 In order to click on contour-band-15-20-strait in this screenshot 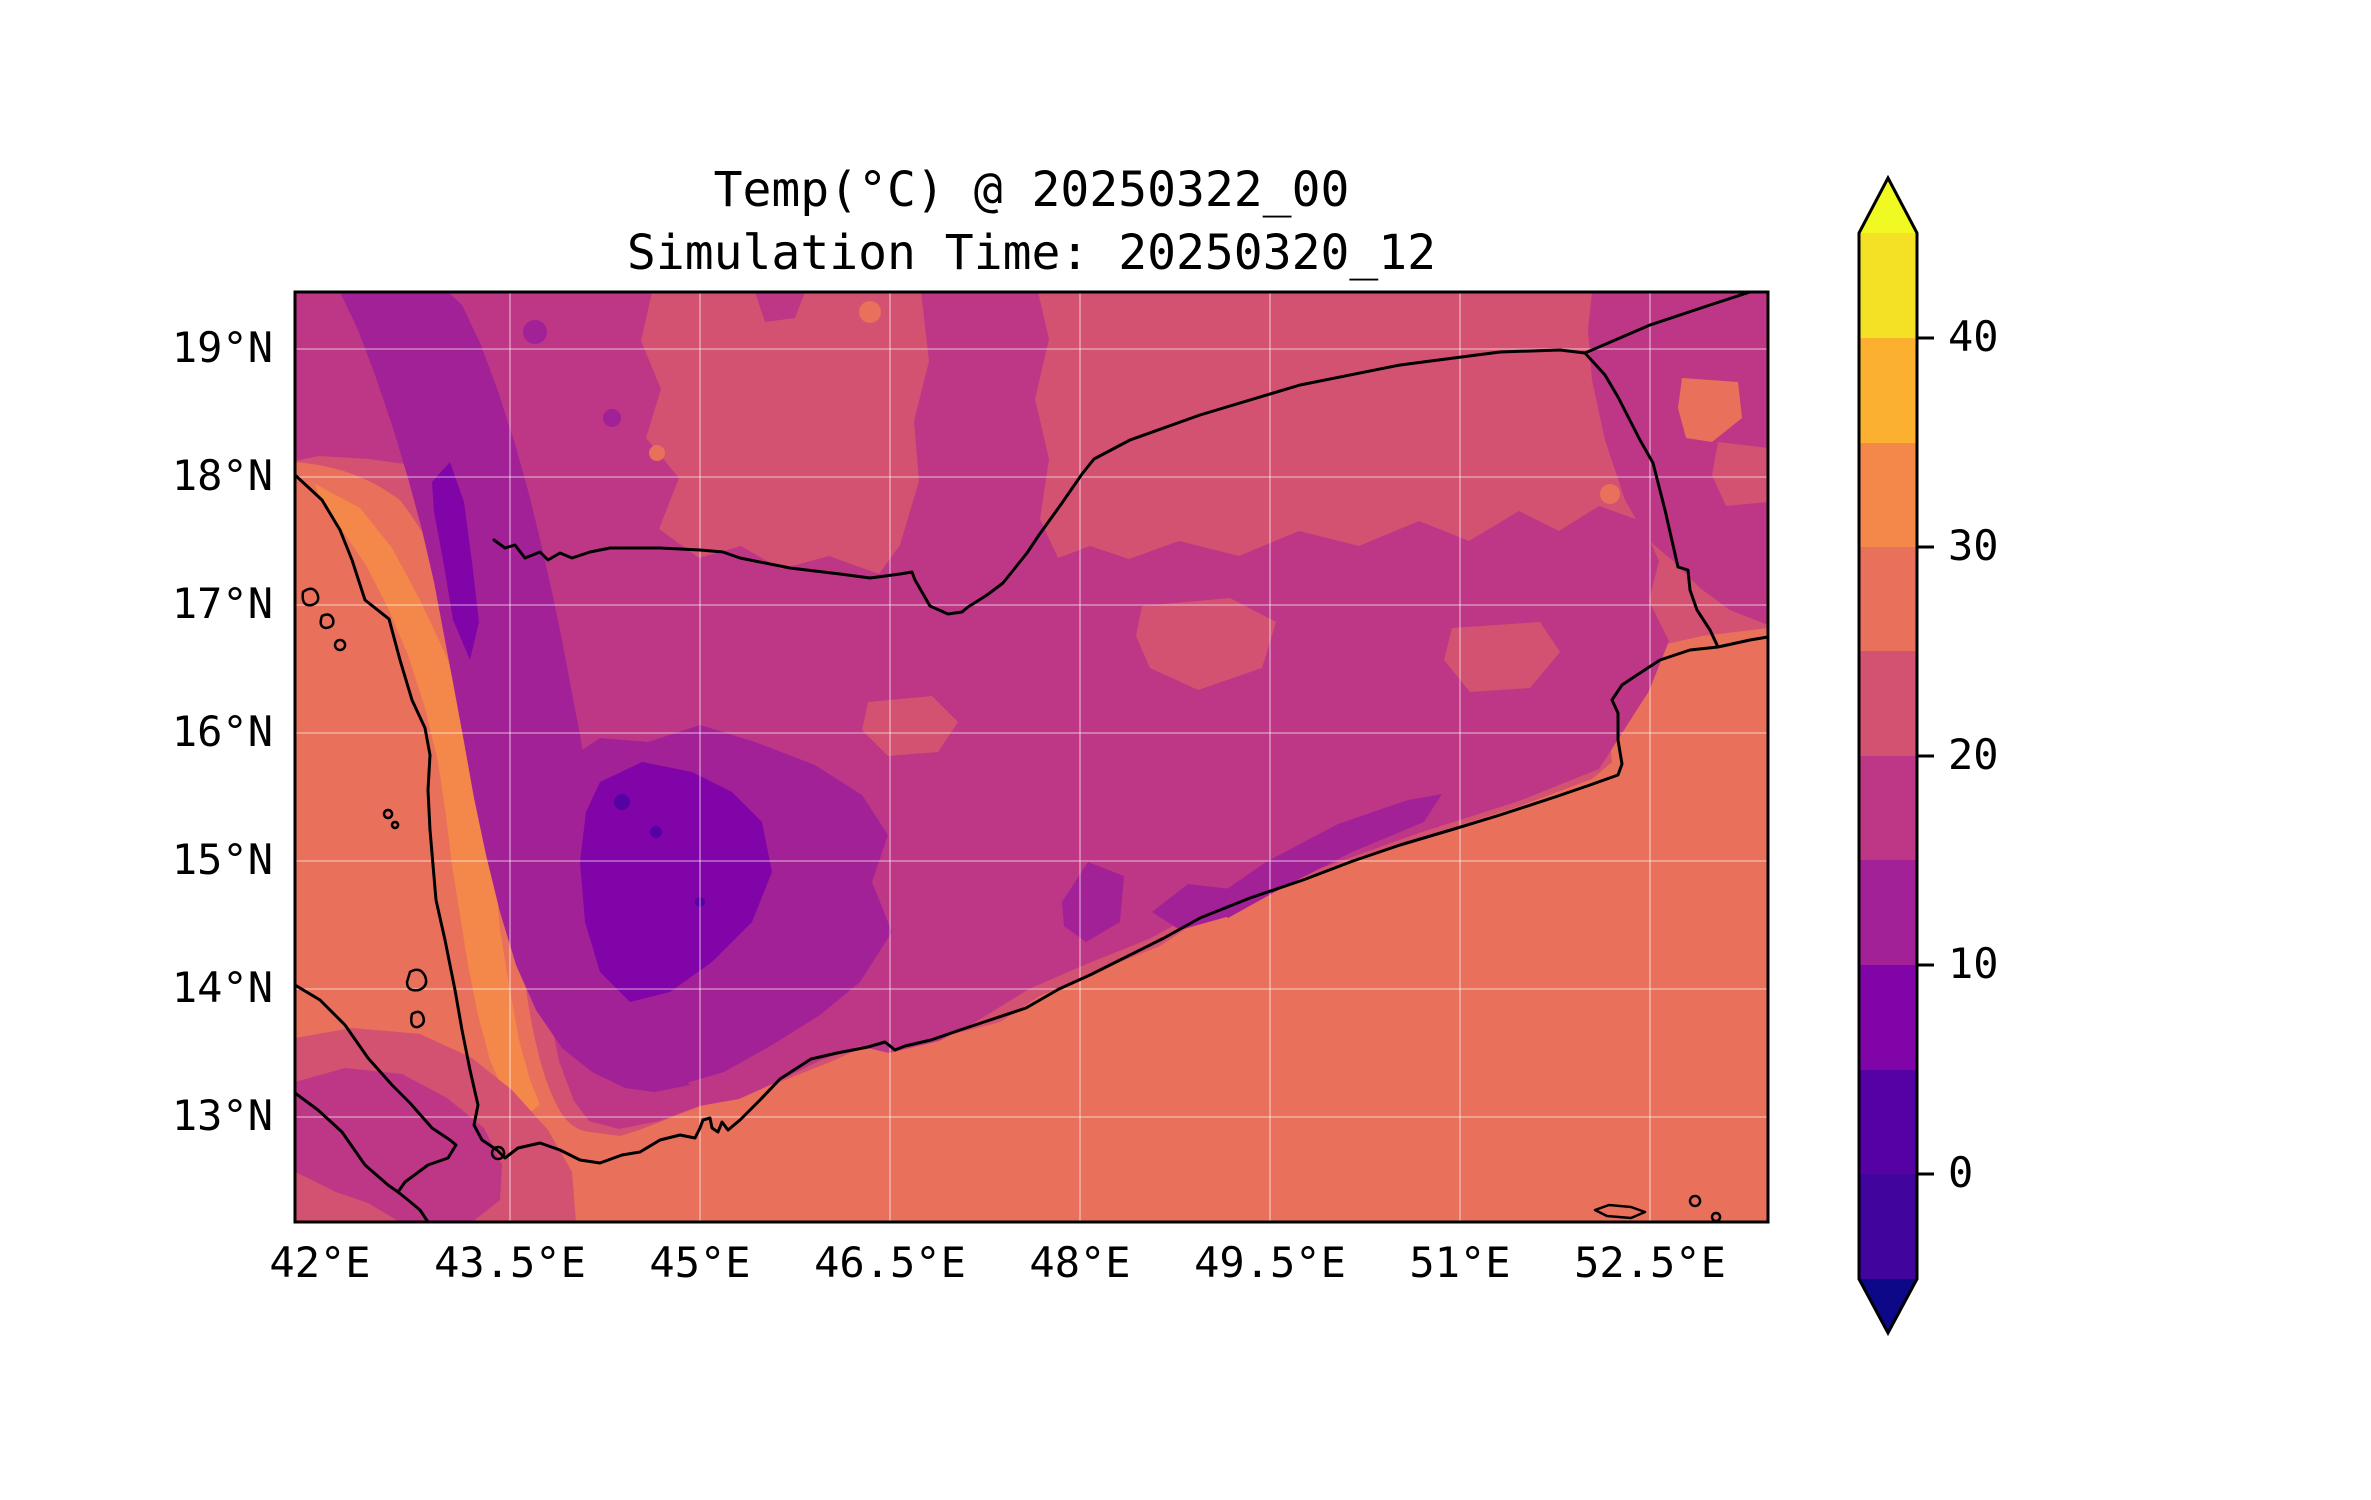, I will do `click(398, 1145)`.